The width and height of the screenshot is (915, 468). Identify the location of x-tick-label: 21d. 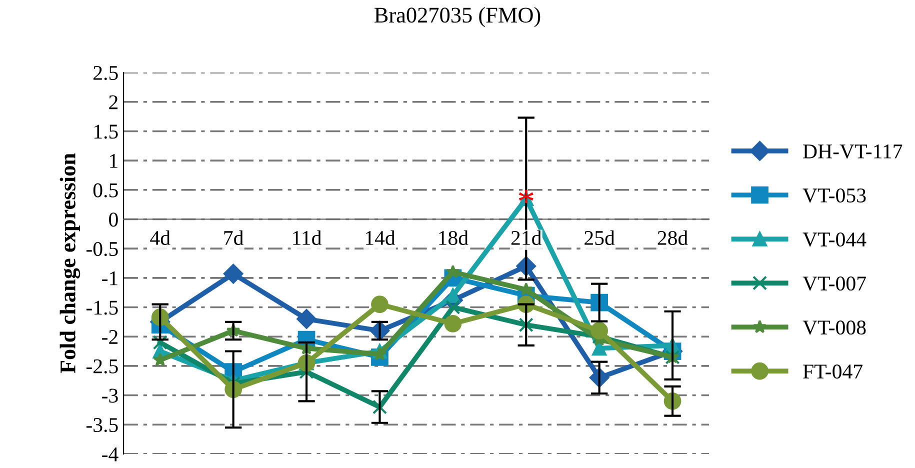
(526, 238).